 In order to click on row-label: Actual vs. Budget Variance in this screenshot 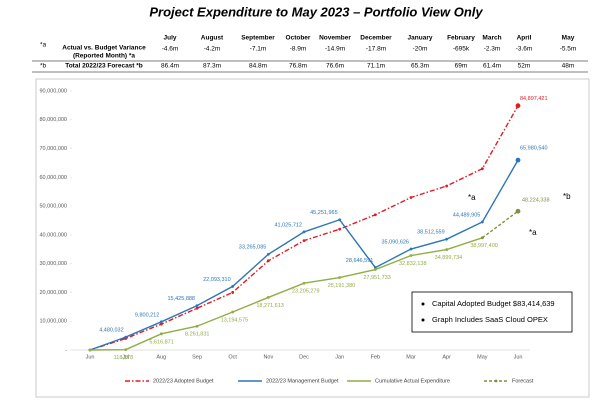, I will do `click(104, 48)`.